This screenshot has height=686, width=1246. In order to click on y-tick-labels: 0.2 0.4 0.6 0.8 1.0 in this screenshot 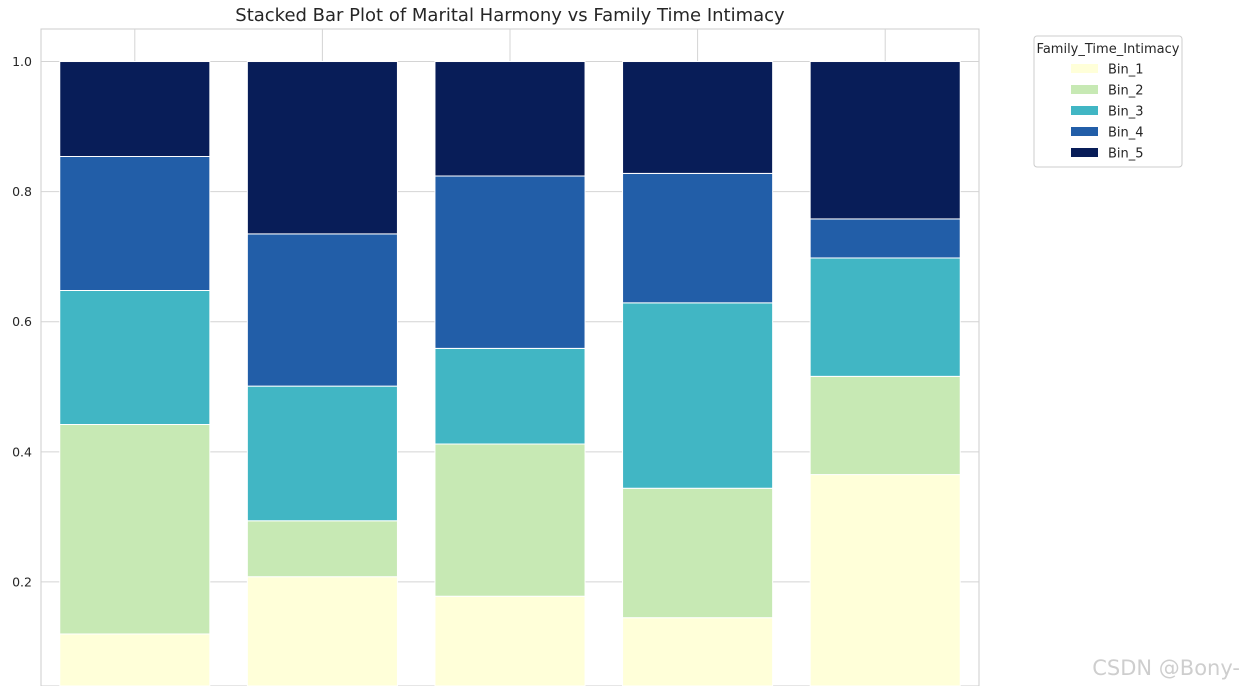, I will do `click(22, 321)`.